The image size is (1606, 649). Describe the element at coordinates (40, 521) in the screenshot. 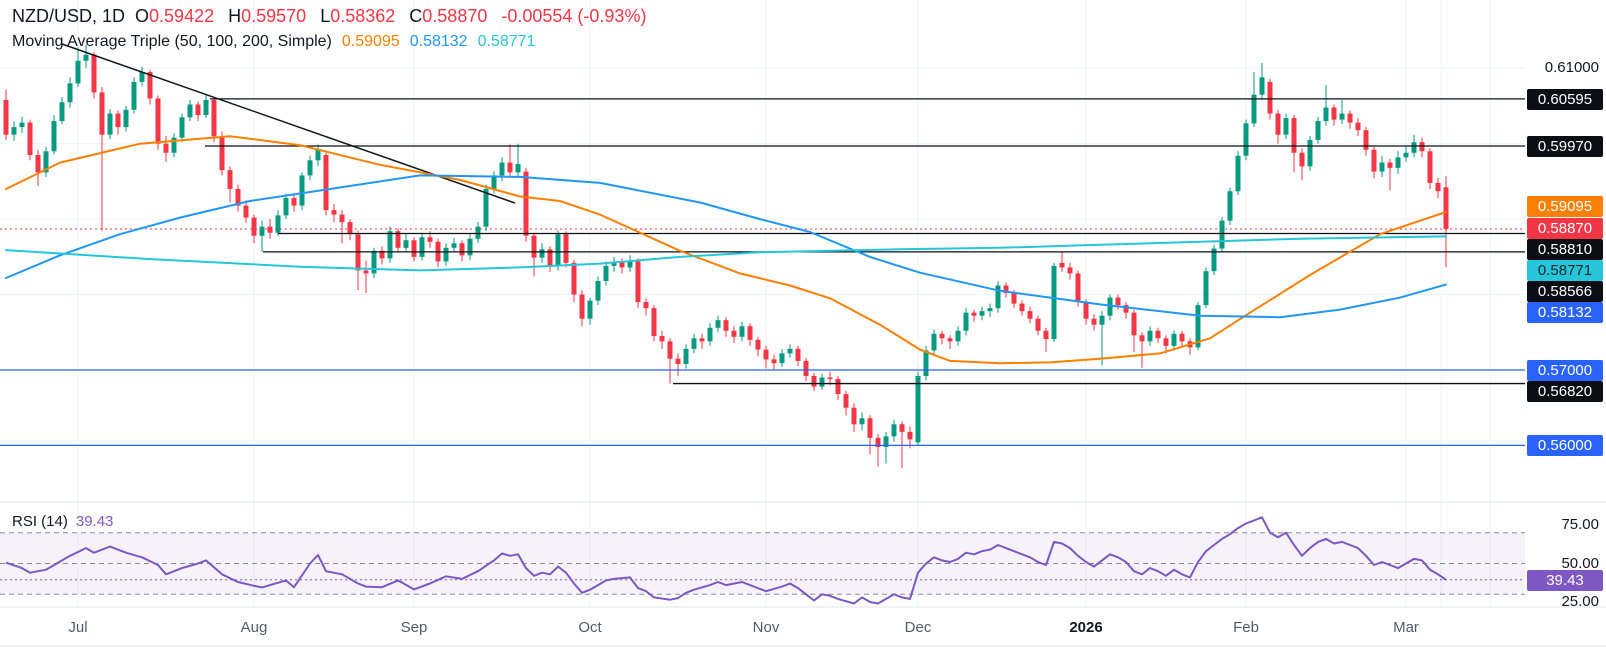

I see `rsi-title: RSI (14)` at that location.